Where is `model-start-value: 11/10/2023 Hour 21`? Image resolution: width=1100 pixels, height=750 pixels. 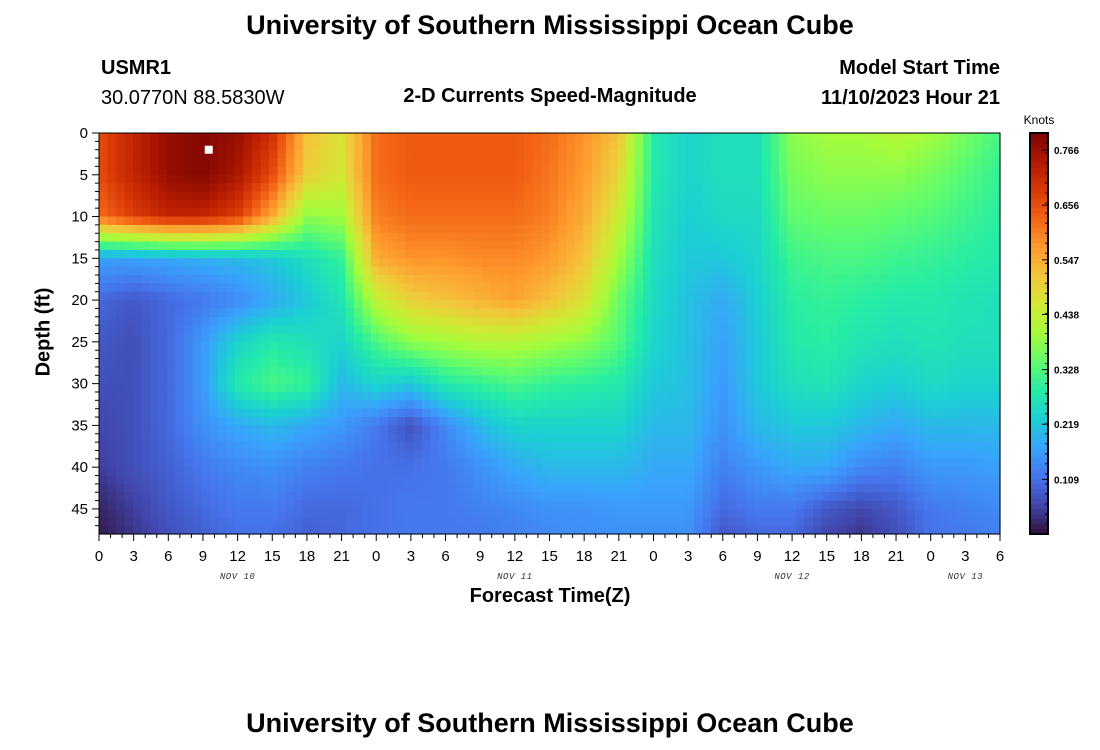
model-start-value: 11/10/2023 Hour 21 is located at coordinates (910, 98).